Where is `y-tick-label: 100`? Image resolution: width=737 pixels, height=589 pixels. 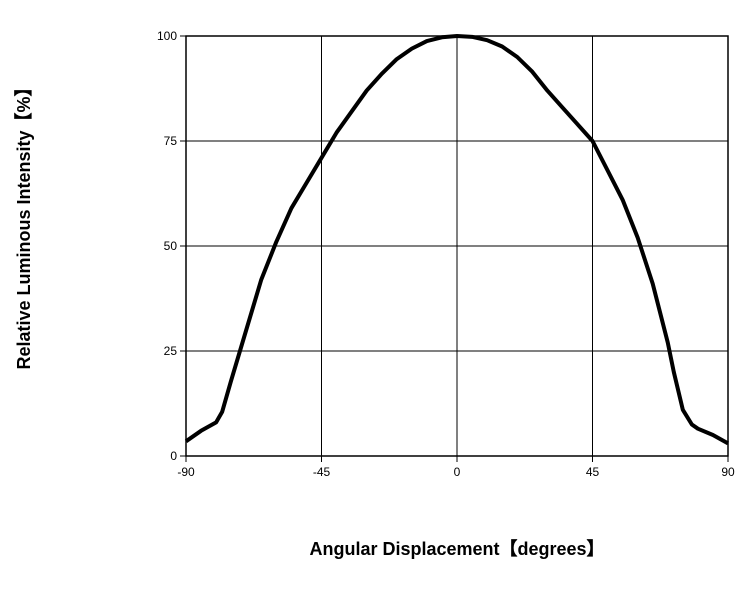
y-tick-label: 100 is located at coordinates (167, 36).